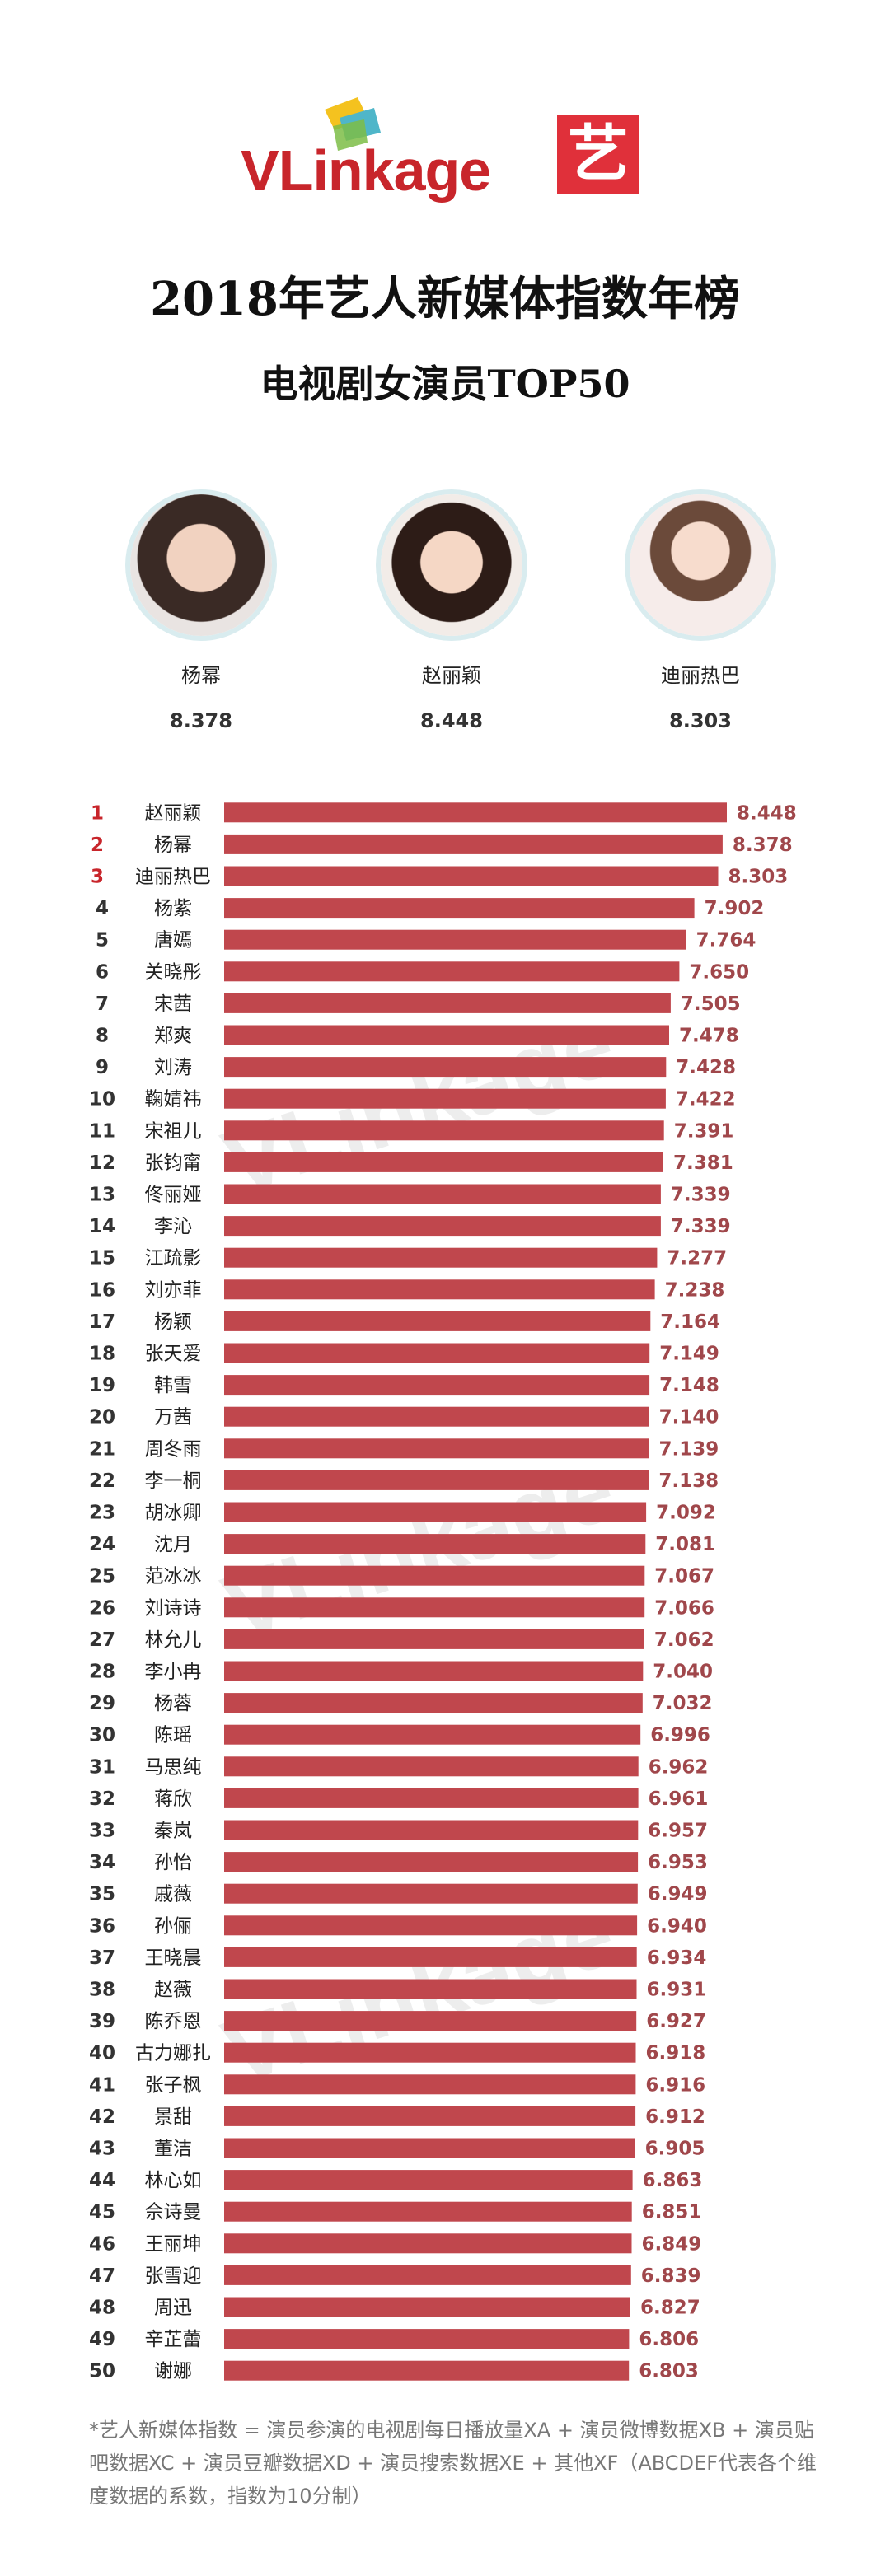 The height and width of the screenshot is (2576, 890). What do you see at coordinates (703, 1163) in the screenshot?
I see `value-label: 7.381` at bounding box center [703, 1163].